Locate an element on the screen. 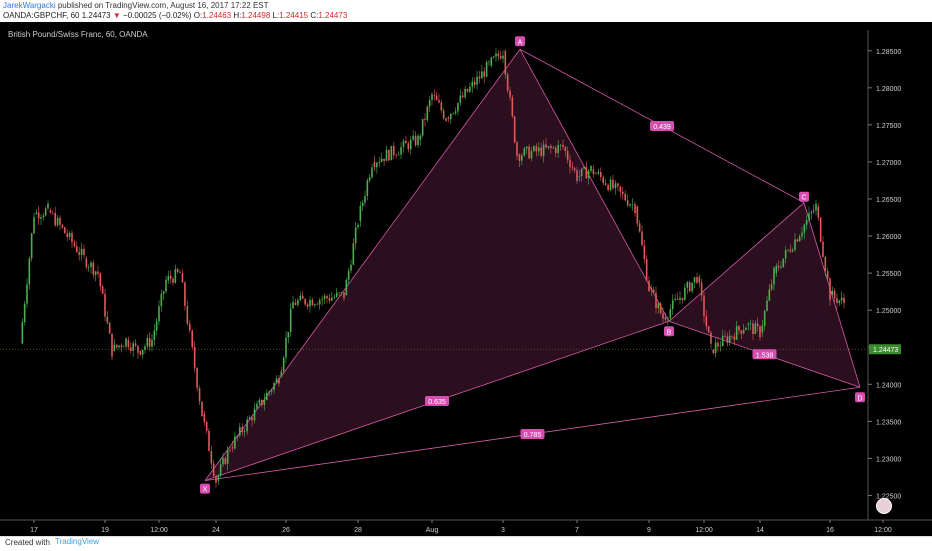 Image resolution: width=932 pixels, height=551 pixels. x-tick-label: 26 is located at coordinates (286, 530).